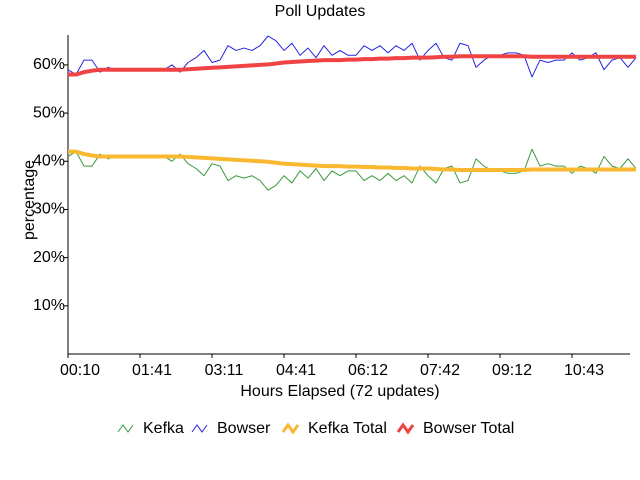  What do you see at coordinates (80, 370) in the screenshot?
I see `x-tick-label: 00:10` at bounding box center [80, 370].